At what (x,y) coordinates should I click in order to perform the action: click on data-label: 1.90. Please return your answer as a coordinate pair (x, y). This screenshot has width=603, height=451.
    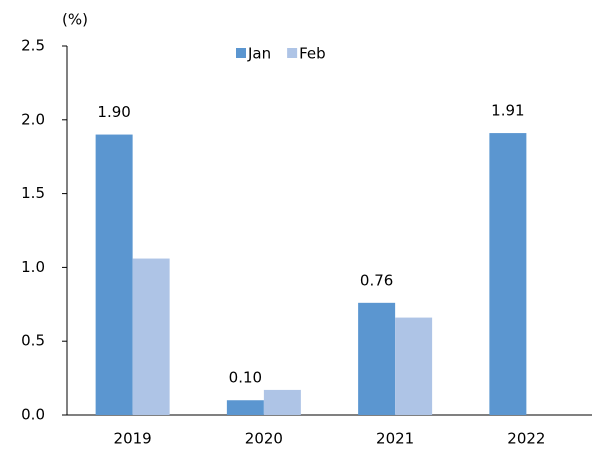
    Looking at the image, I should click on (113, 112).